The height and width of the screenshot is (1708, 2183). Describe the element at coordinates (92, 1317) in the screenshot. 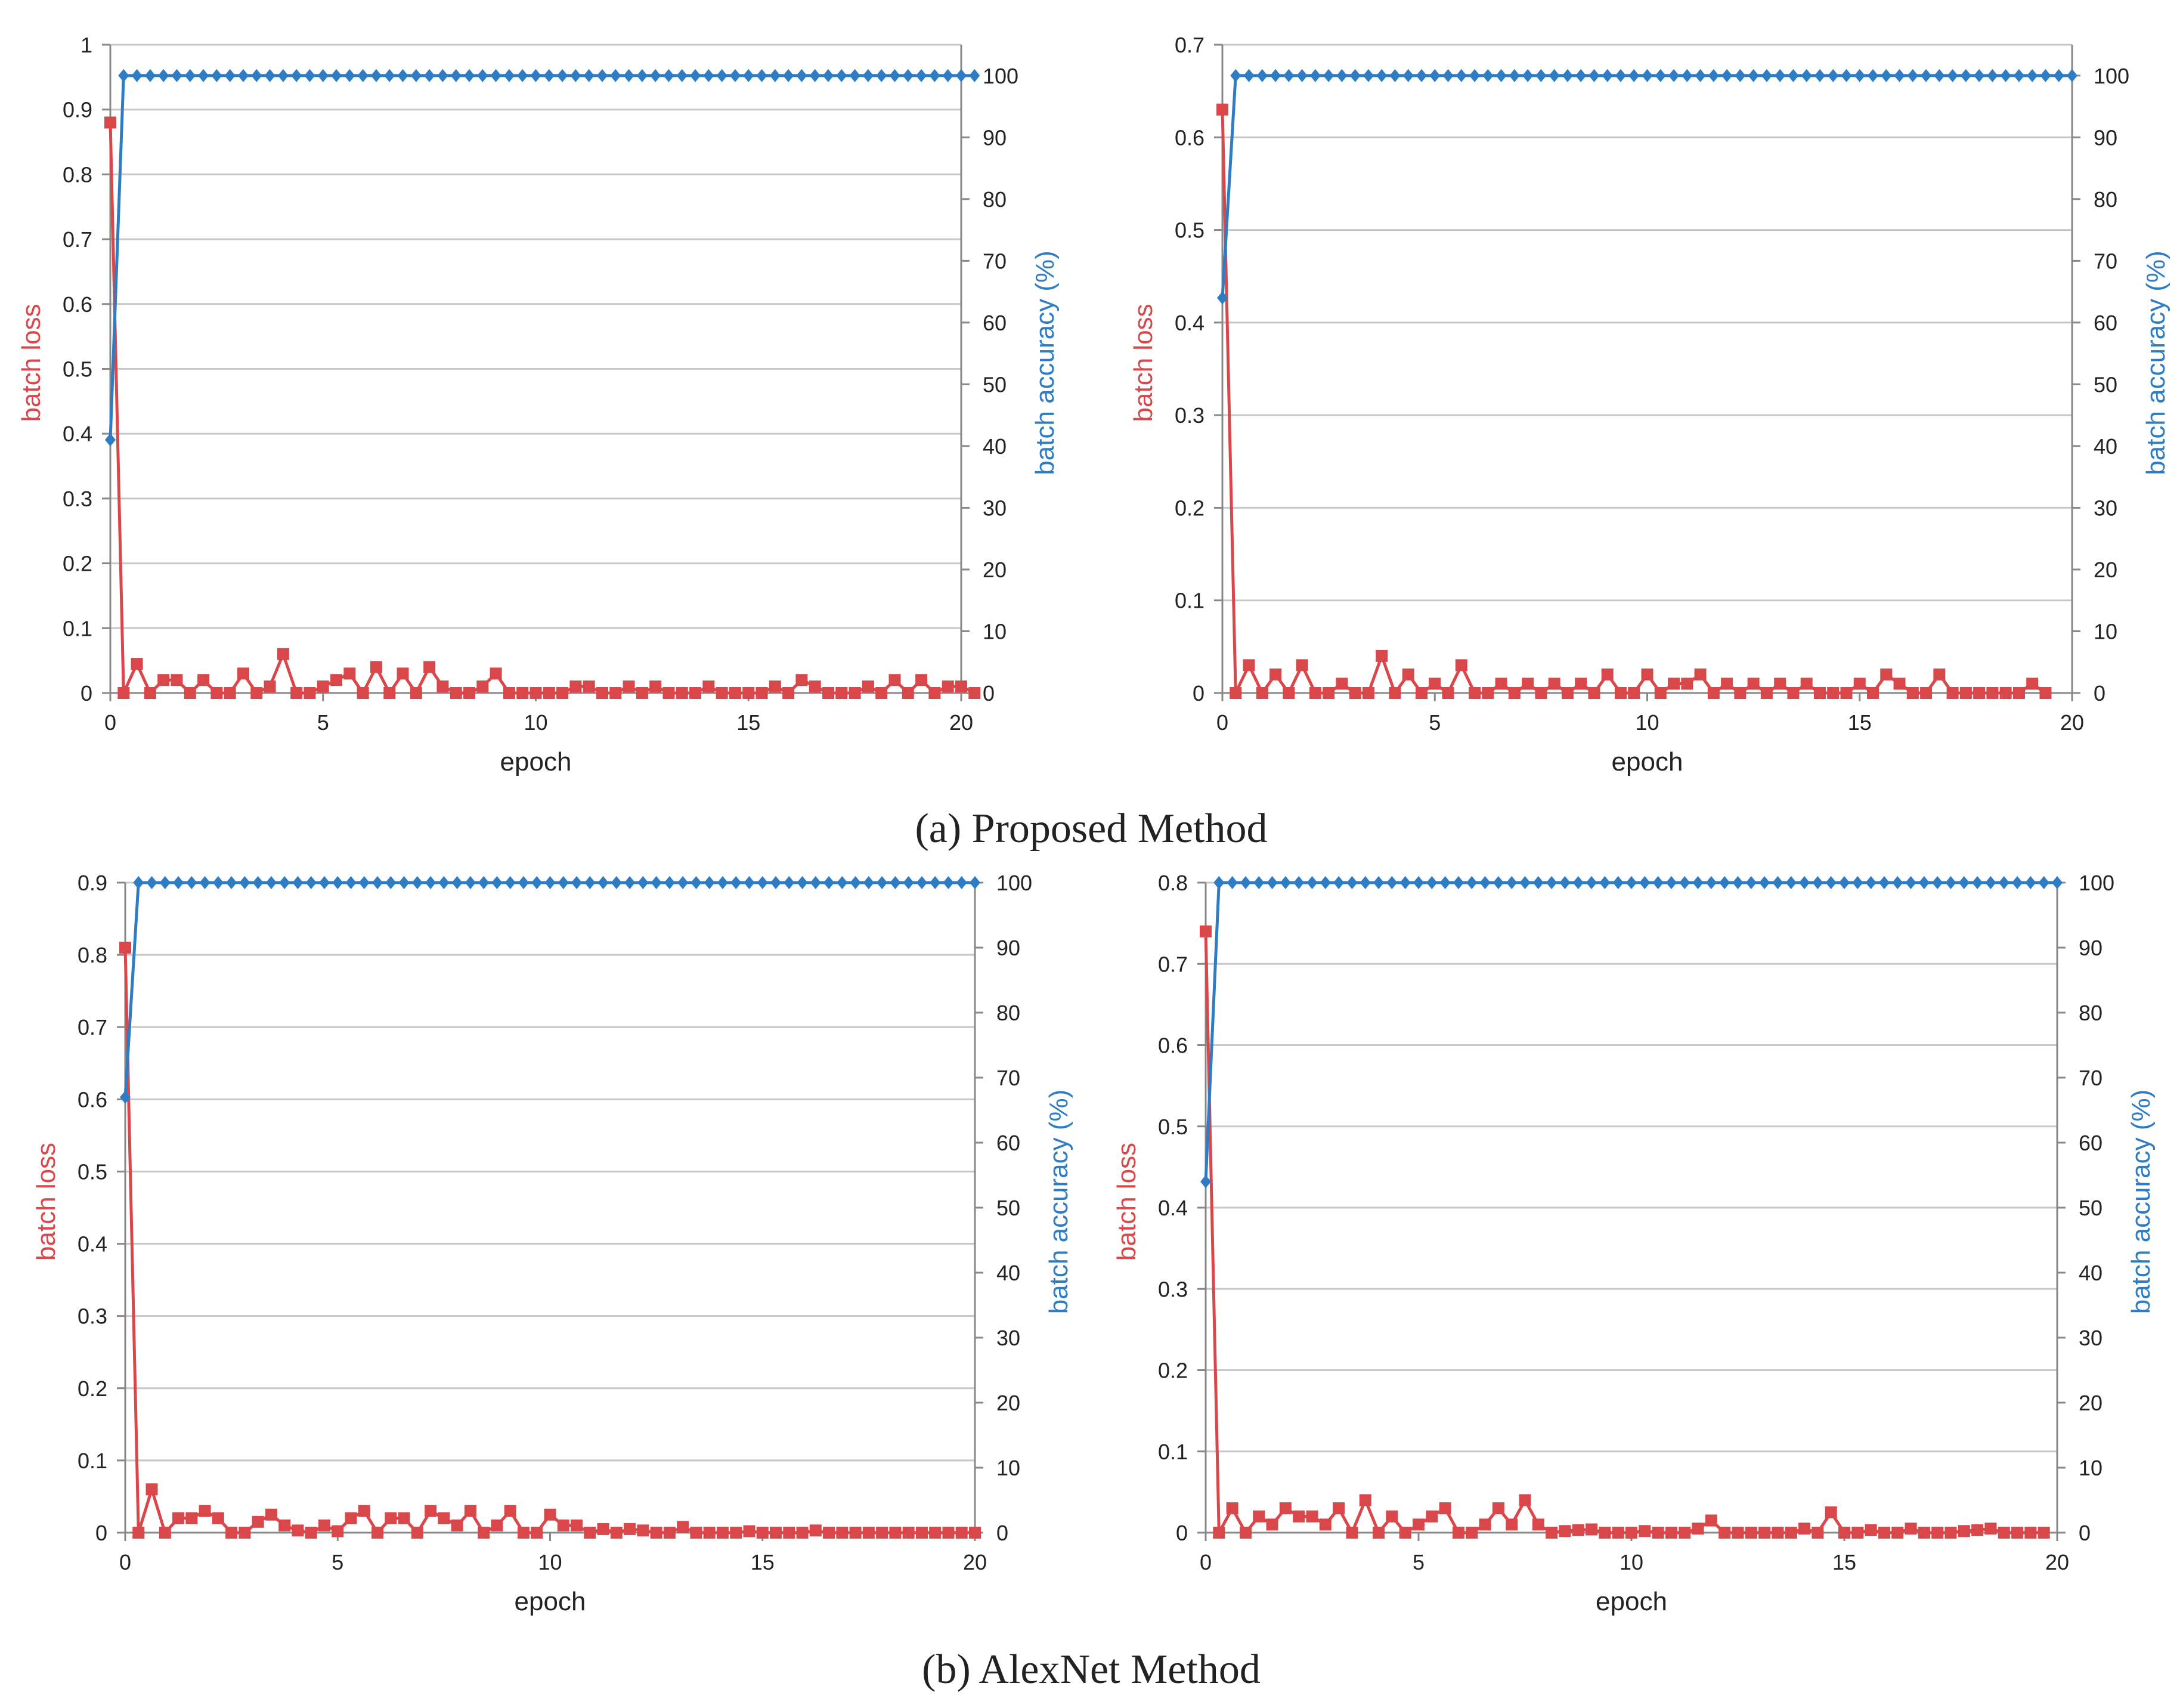

I see `y-left-tick-label: 0.3` at that location.